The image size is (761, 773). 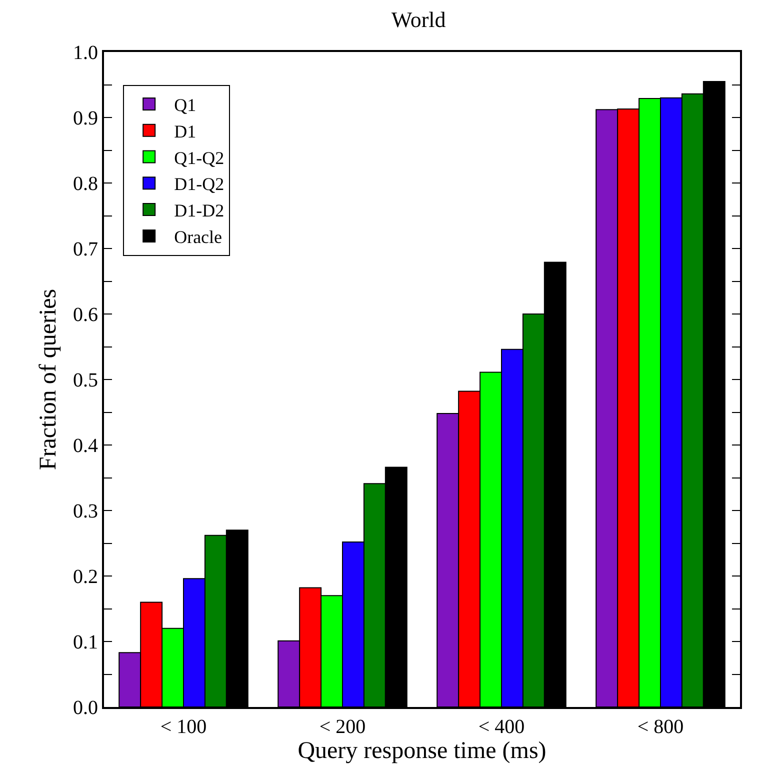 I want to click on chart-title: World, so click(x=418, y=19).